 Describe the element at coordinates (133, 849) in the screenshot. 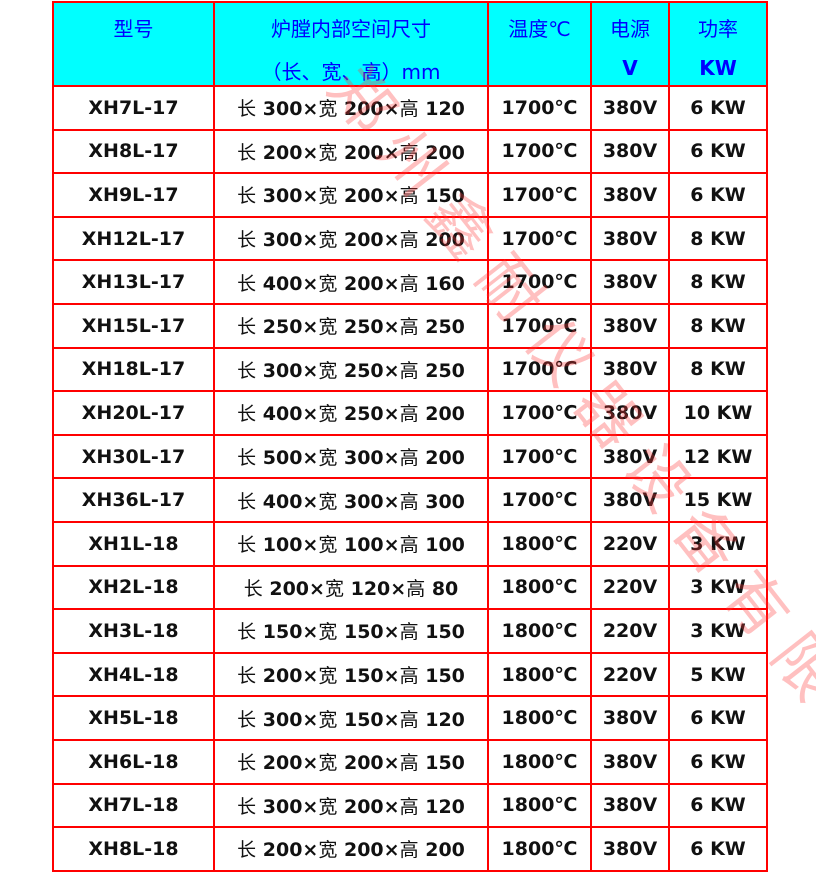

I see `cell-model: XH8L-18` at that location.